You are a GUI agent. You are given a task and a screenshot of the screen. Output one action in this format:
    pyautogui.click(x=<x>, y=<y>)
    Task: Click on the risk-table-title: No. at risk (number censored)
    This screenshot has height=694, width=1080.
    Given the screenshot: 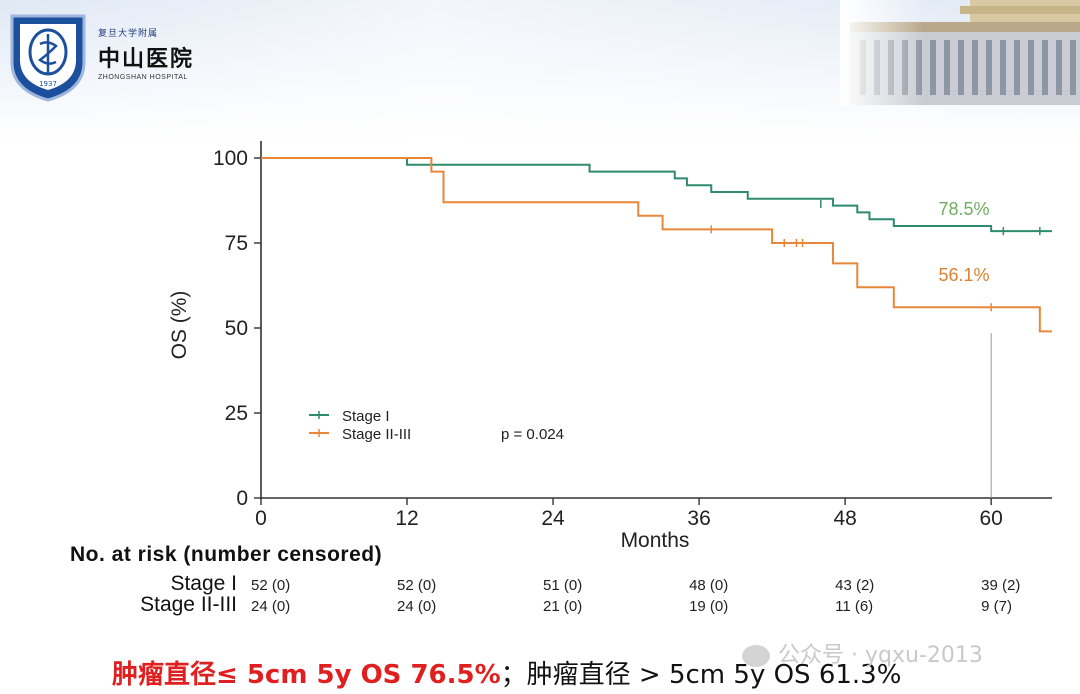 What is the action you would take?
    pyautogui.click(x=226, y=554)
    